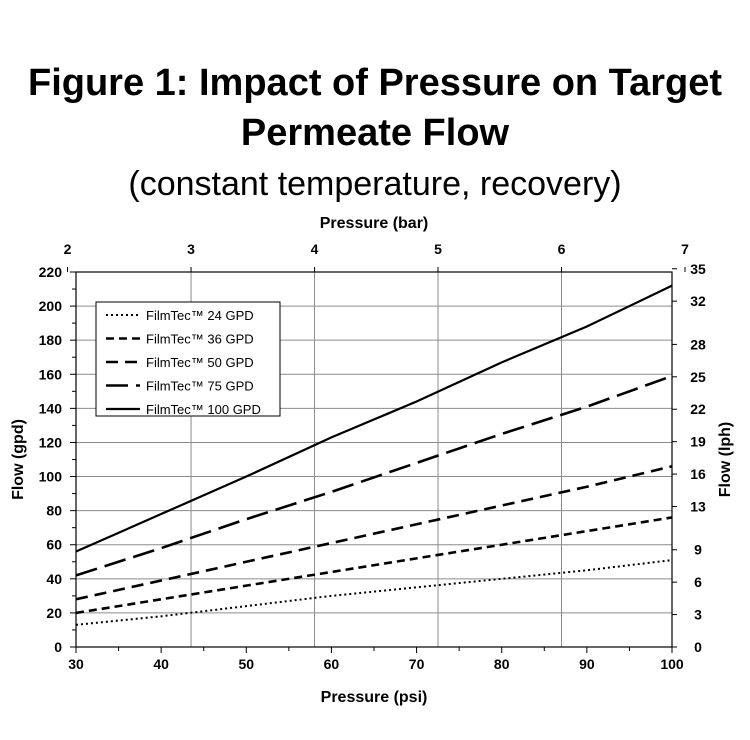 The height and width of the screenshot is (740, 750). Describe the element at coordinates (58, 647) in the screenshot. I see `y-tick-label: 0` at that location.